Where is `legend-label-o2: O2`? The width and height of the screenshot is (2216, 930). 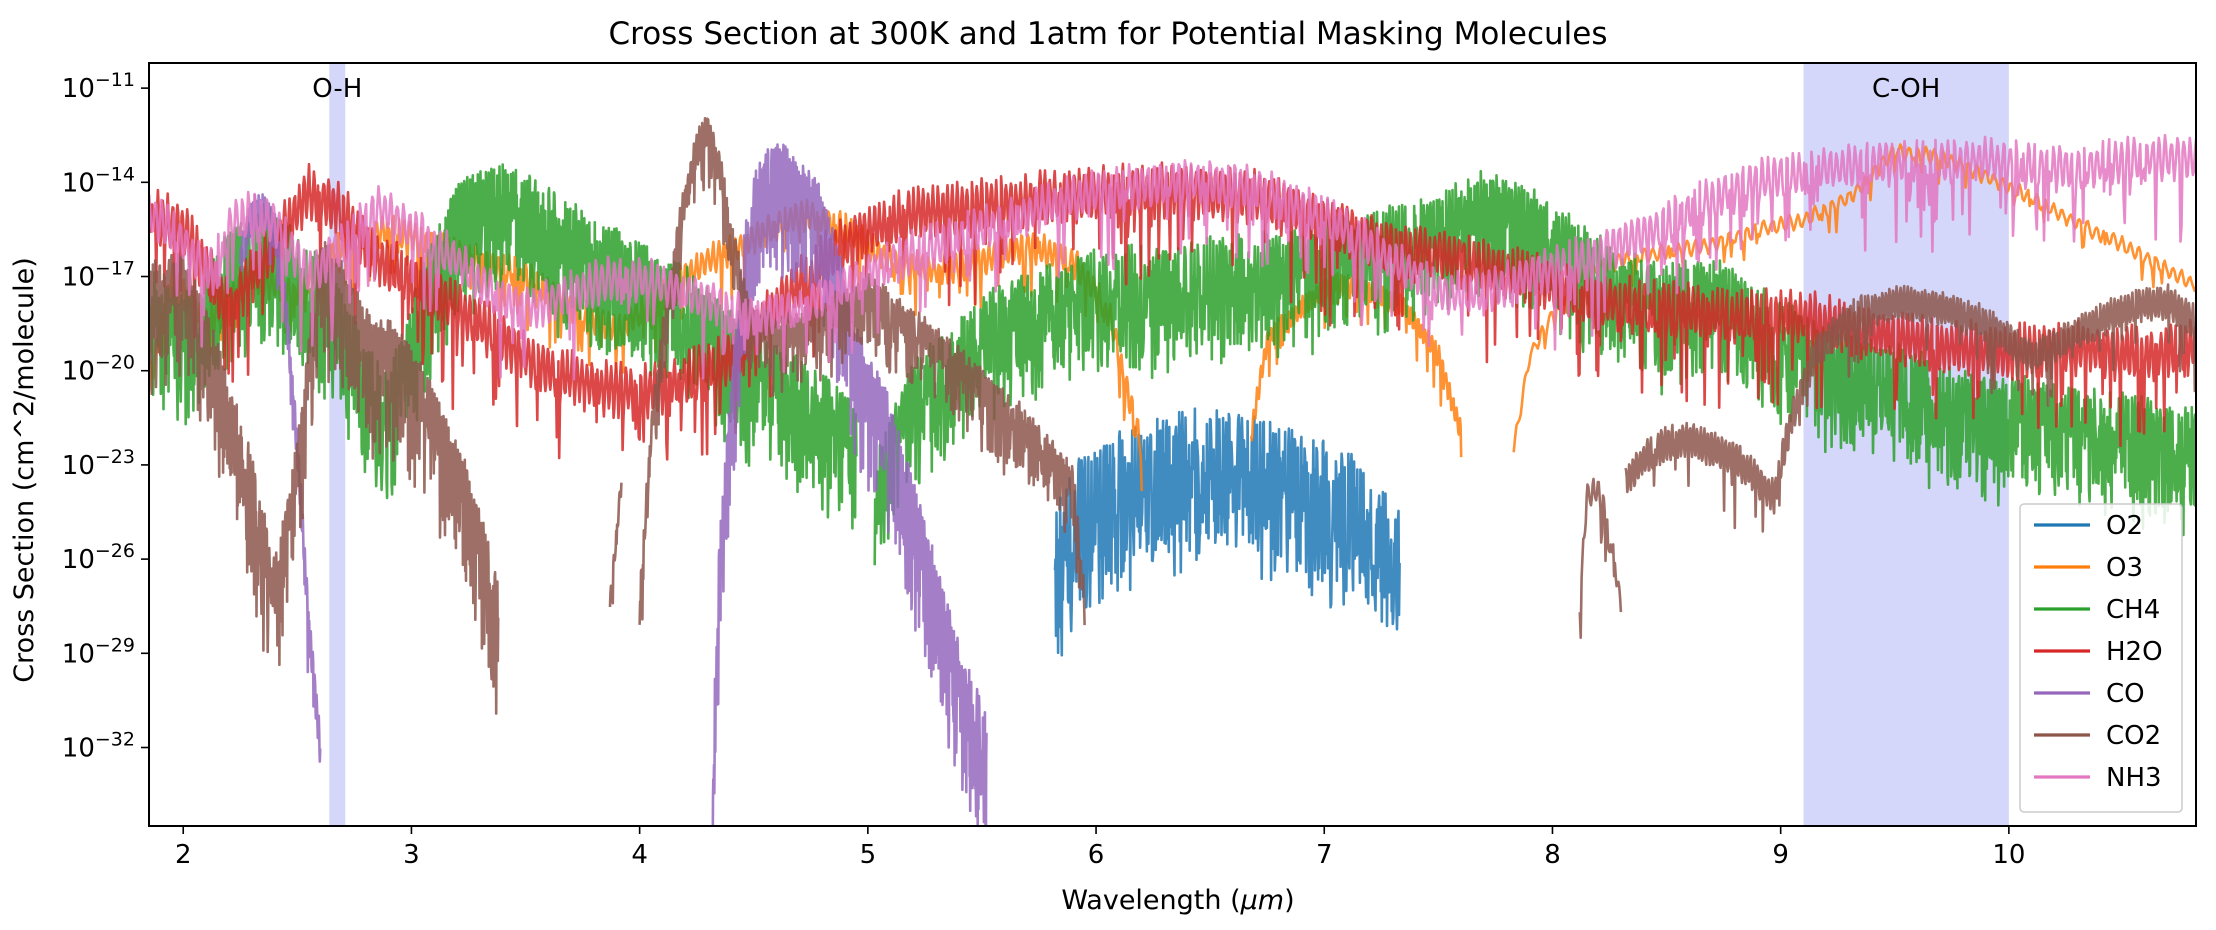
legend-label-o2: O2 is located at coordinates (2124, 526).